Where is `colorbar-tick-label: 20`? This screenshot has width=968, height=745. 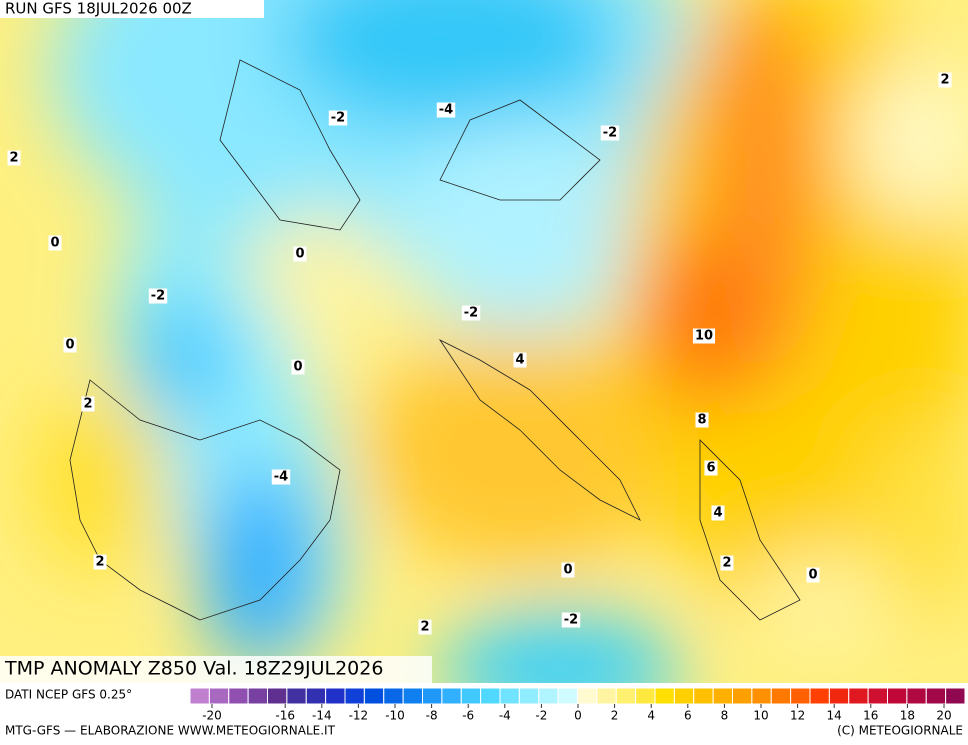
colorbar-tick-label: 20 is located at coordinates (943, 716).